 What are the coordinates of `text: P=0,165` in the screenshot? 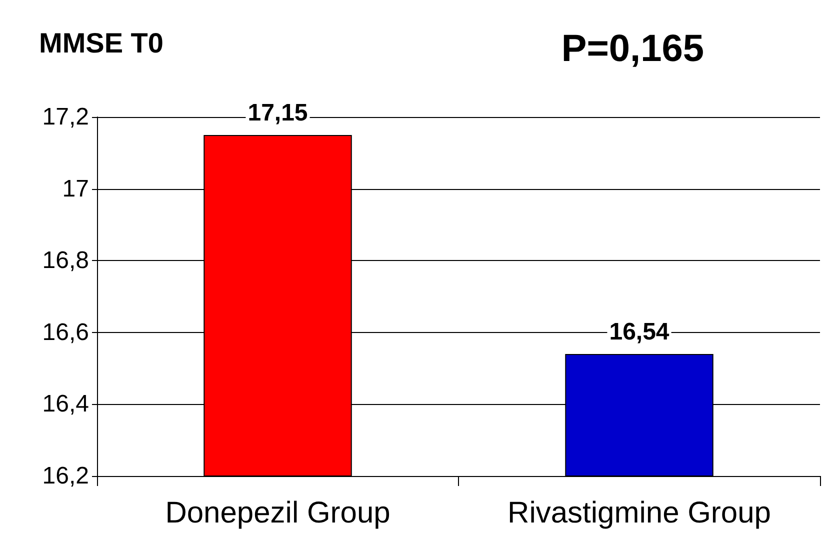 It's located at (632, 49).